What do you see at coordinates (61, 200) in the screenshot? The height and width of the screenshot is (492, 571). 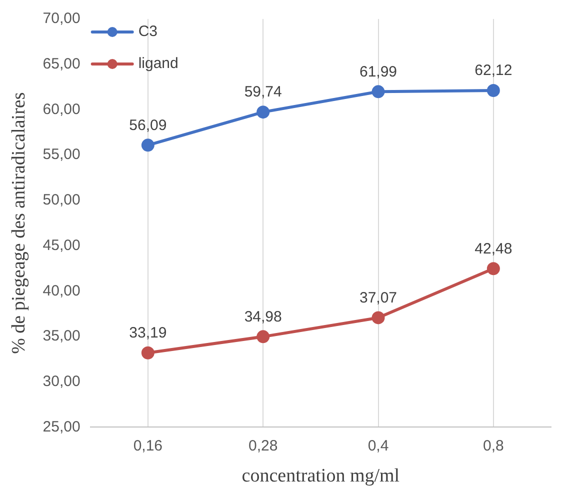 I see `y-tick-label: 50,00` at bounding box center [61, 200].